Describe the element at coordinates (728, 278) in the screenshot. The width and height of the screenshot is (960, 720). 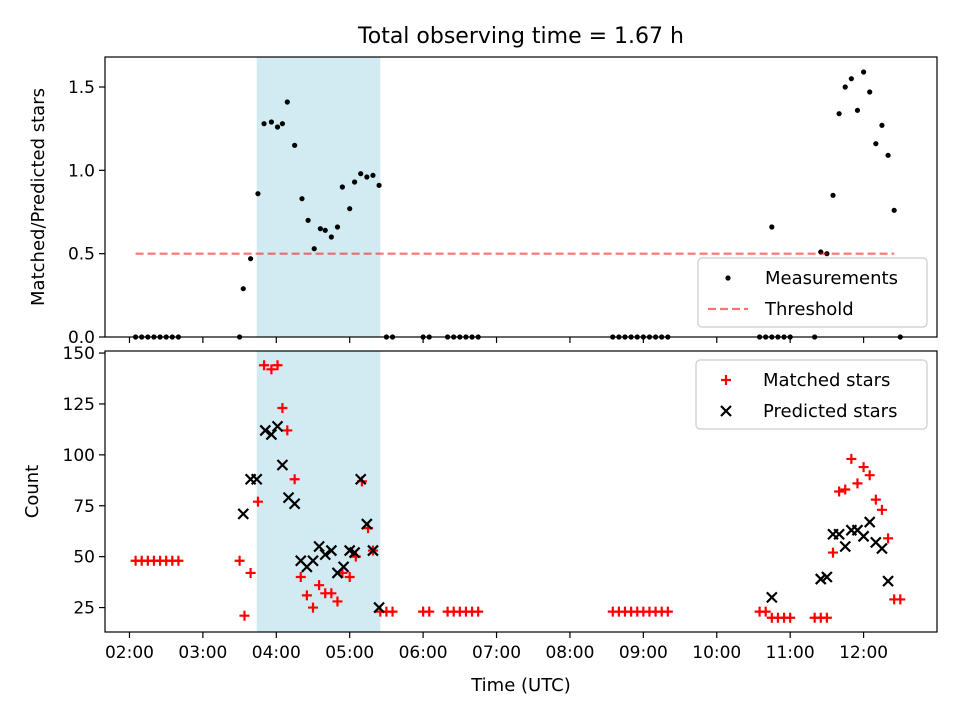
I see `legend-measurement-swatch` at that location.